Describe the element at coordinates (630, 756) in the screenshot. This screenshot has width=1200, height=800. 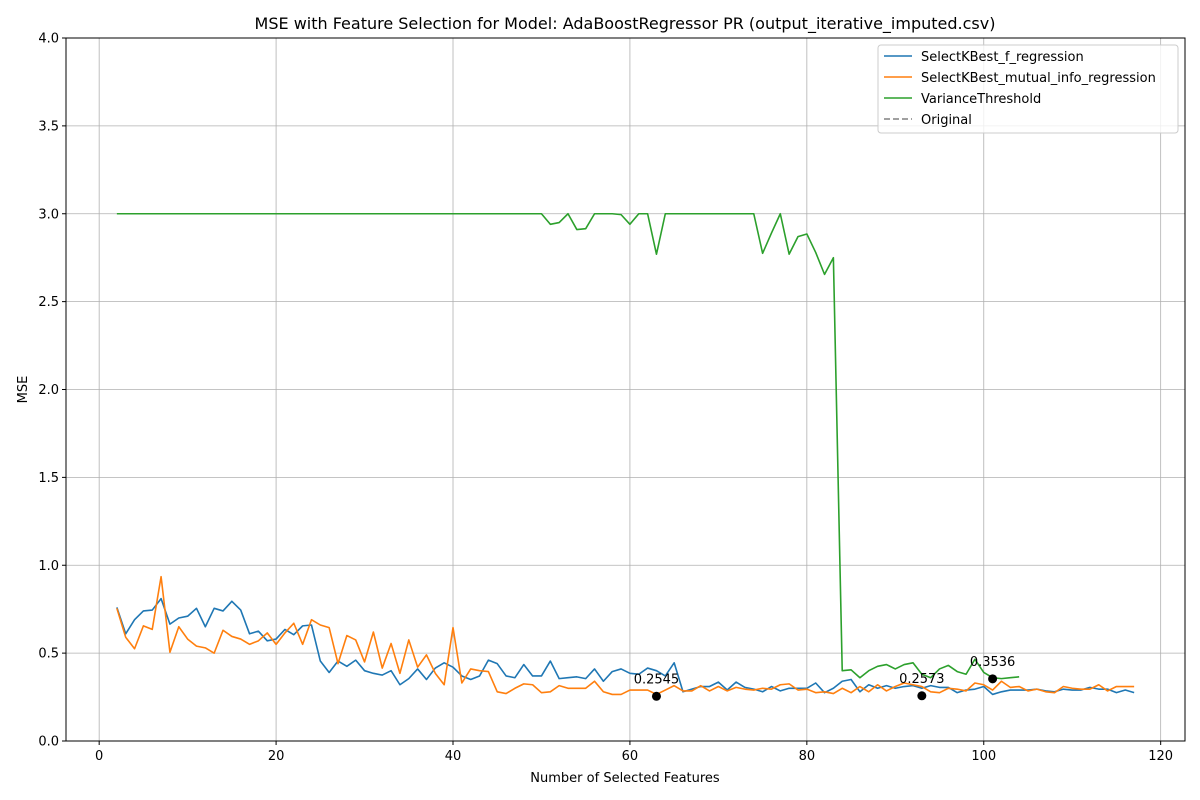
I see `x-tick-label: 60` at that location.